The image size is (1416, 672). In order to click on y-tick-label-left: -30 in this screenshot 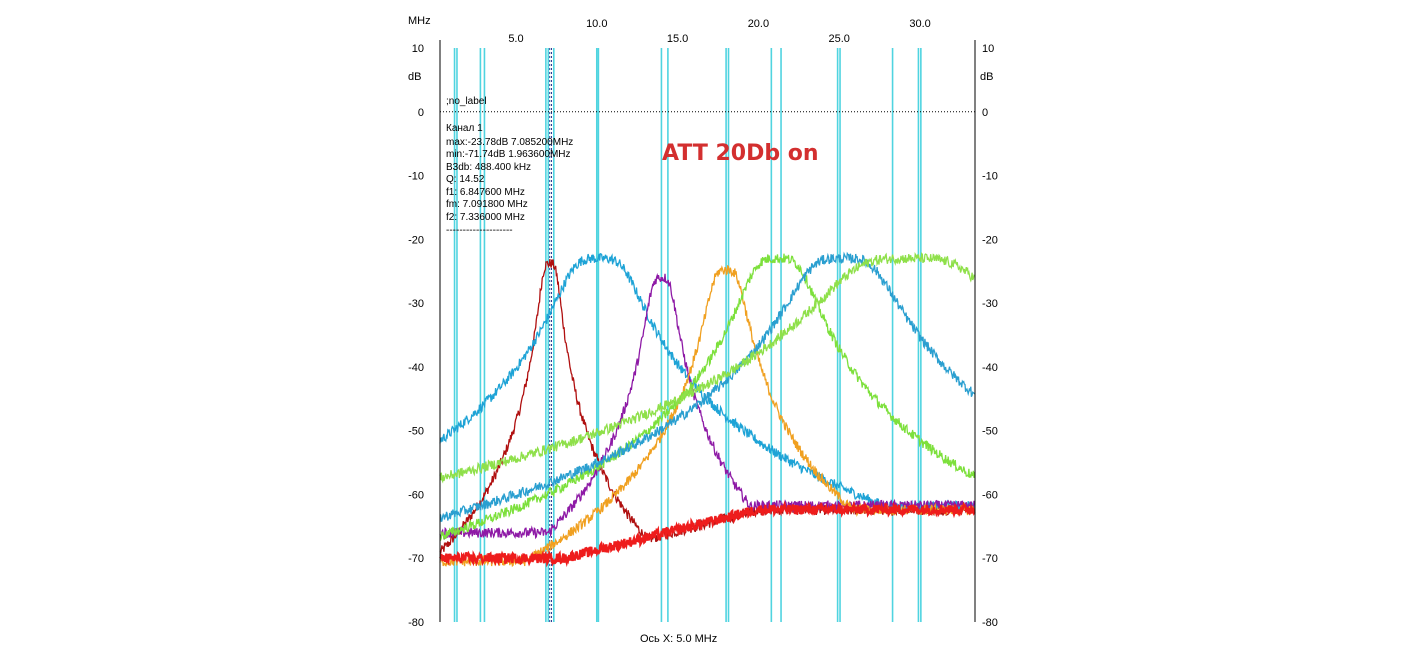, I will do `click(416, 304)`.